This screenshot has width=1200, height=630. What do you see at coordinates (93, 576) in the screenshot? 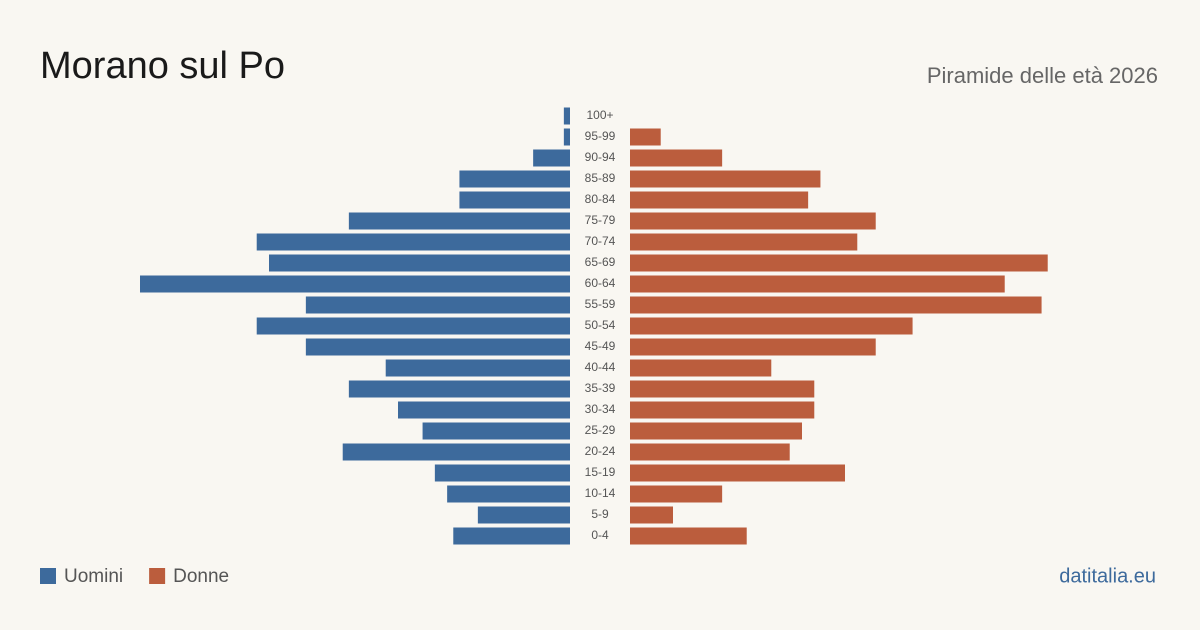
I see `legend-label: Uomini` at bounding box center [93, 576].